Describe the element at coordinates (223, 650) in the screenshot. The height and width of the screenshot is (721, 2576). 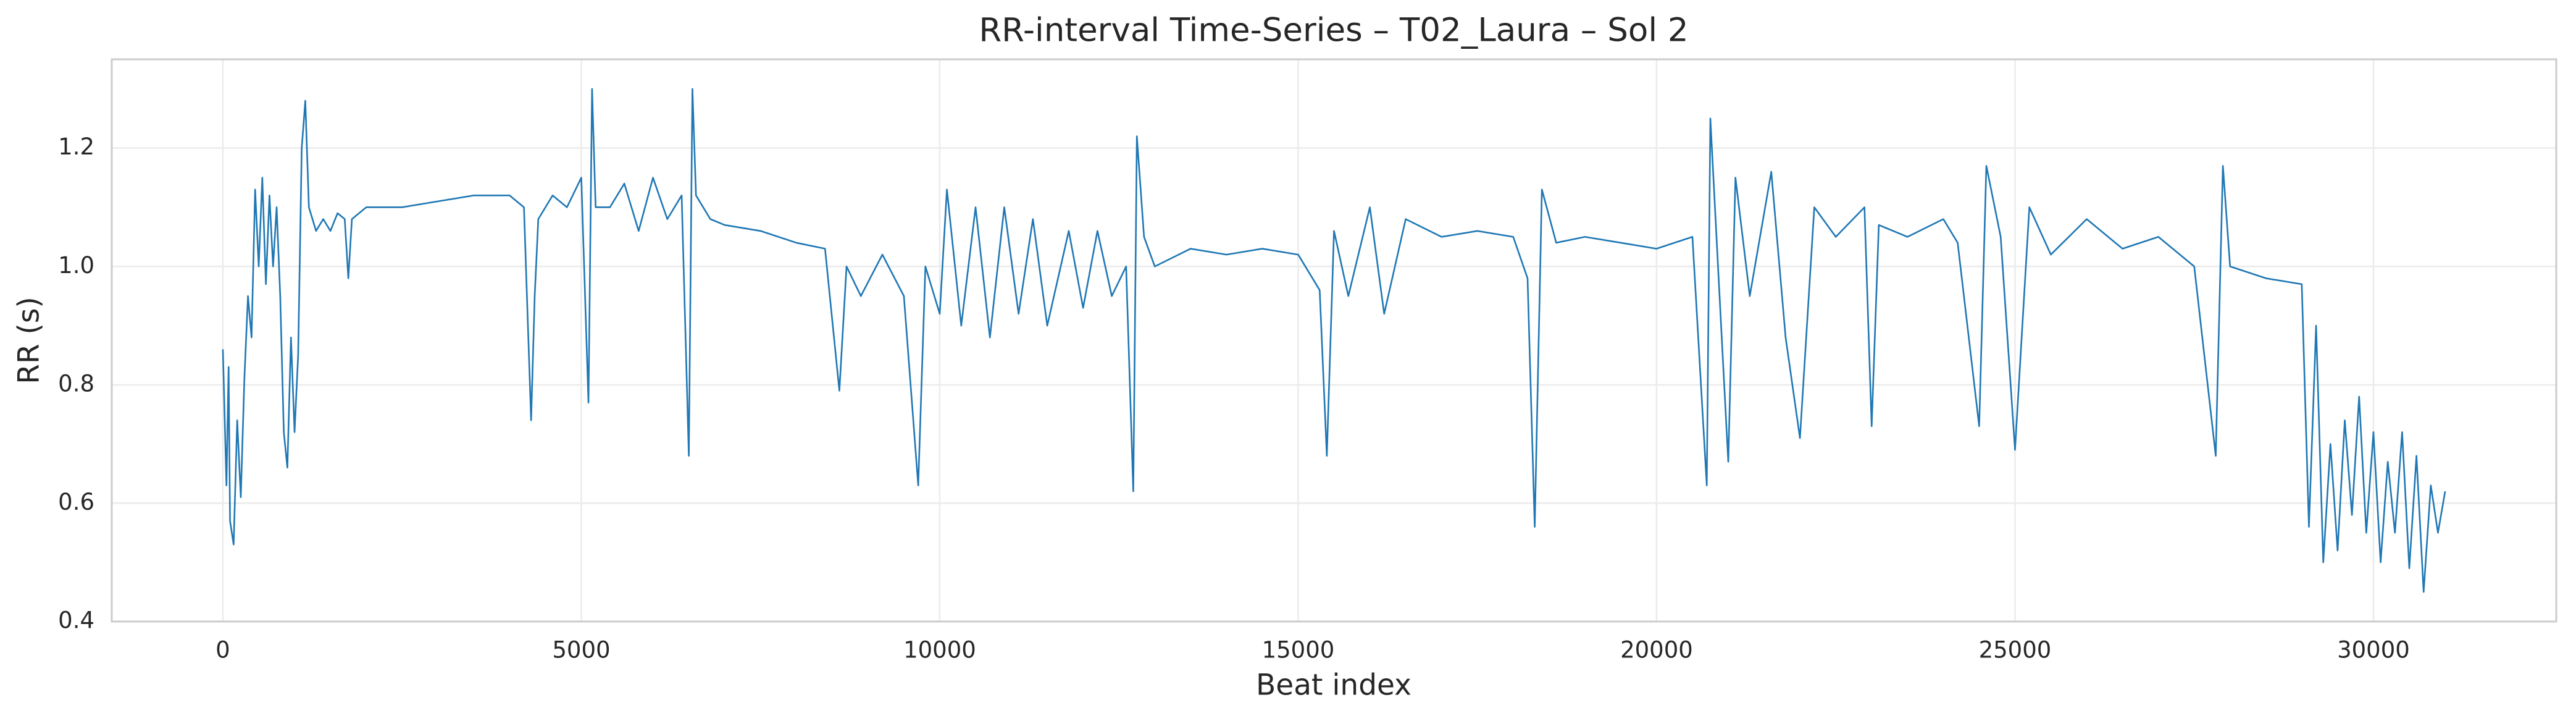
I see `x-tick-label: 0` at that location.